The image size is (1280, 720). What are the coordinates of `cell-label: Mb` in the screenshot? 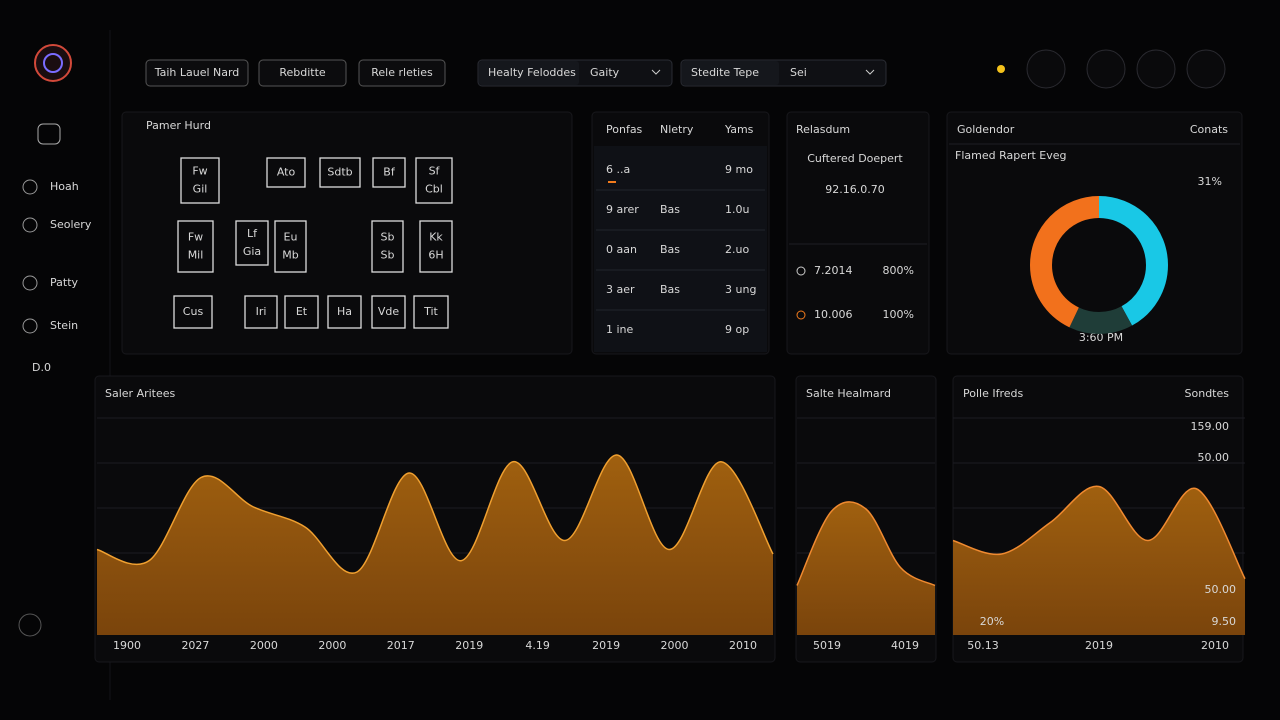 It's located at (290, 255).